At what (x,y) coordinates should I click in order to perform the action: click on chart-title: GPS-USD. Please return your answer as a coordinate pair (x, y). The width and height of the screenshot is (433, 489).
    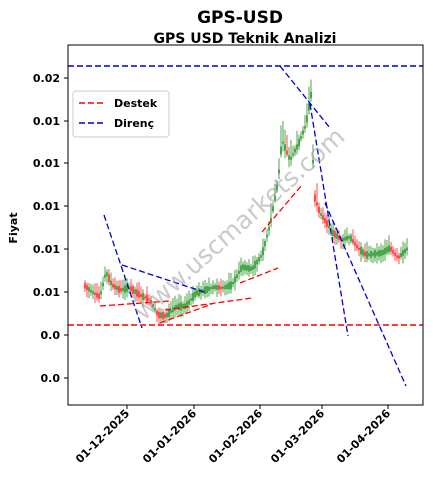
    Looking at the image, I should click on (240, 18).